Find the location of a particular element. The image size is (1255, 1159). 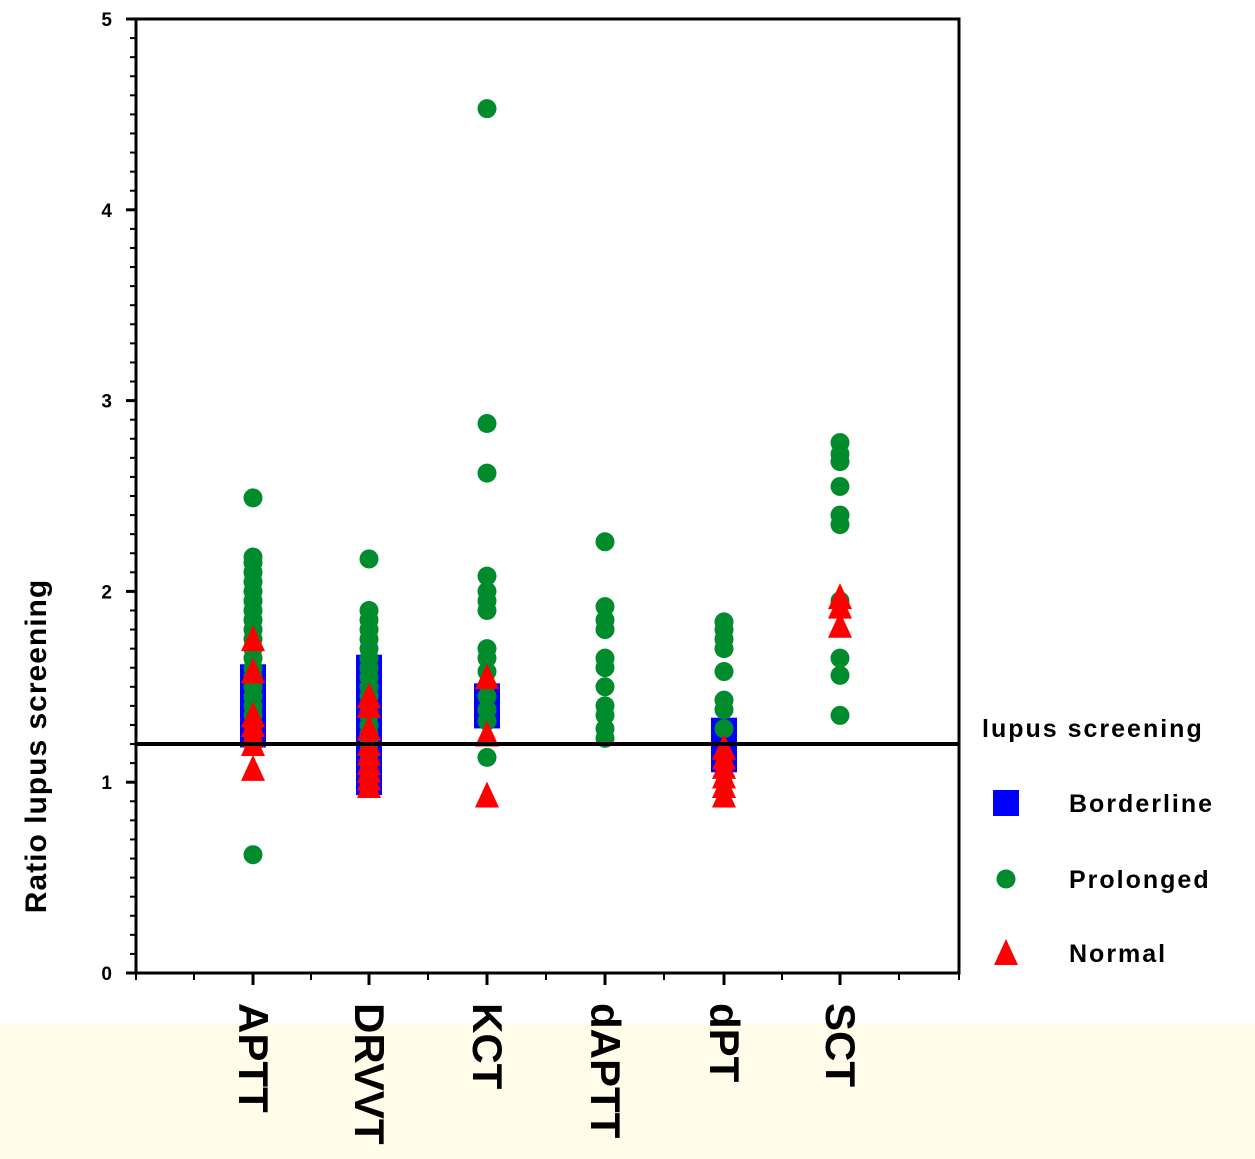

y-tick-label: 0 is located at coordinates (106, 974).